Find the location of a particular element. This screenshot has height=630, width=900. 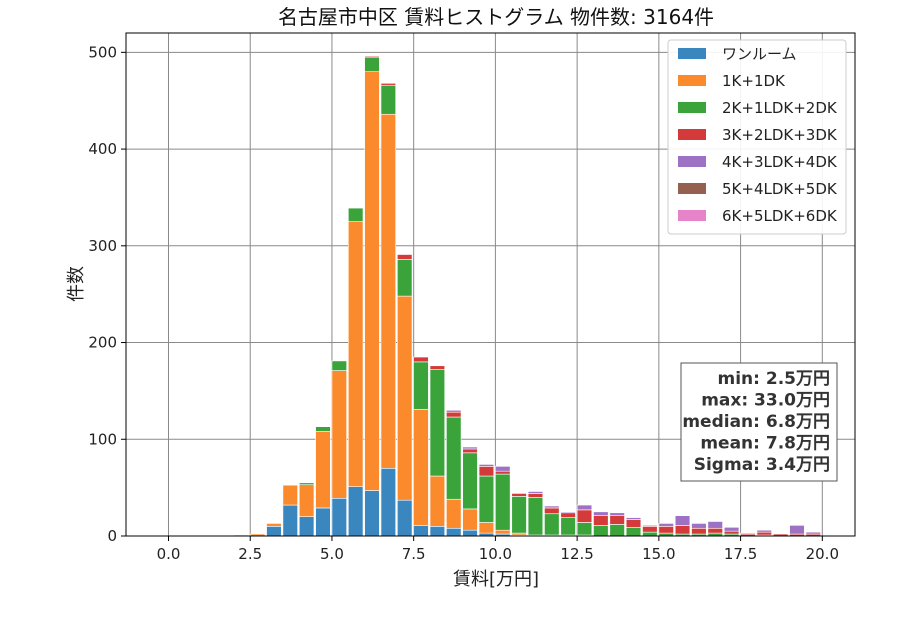

x-axis-label: 賃料[万円] is located at coordinates (496, 579).